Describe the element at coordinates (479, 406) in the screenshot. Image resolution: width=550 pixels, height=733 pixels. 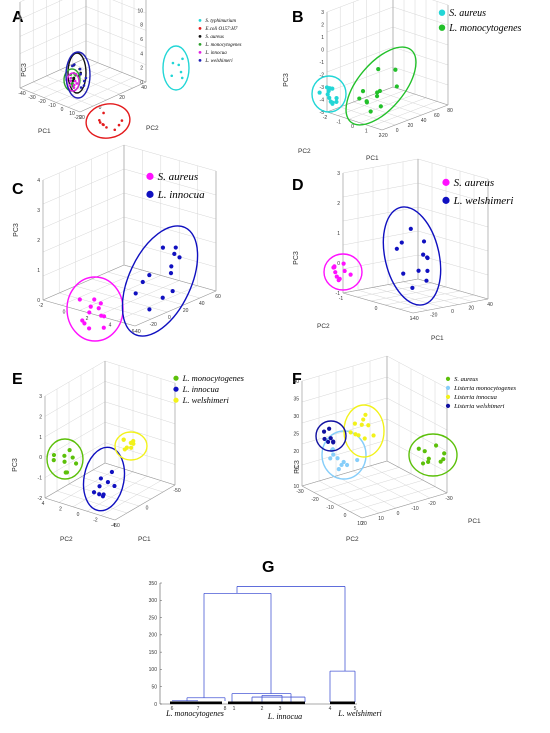
I see `legend-entry: Listeria welshimeri` at that location.